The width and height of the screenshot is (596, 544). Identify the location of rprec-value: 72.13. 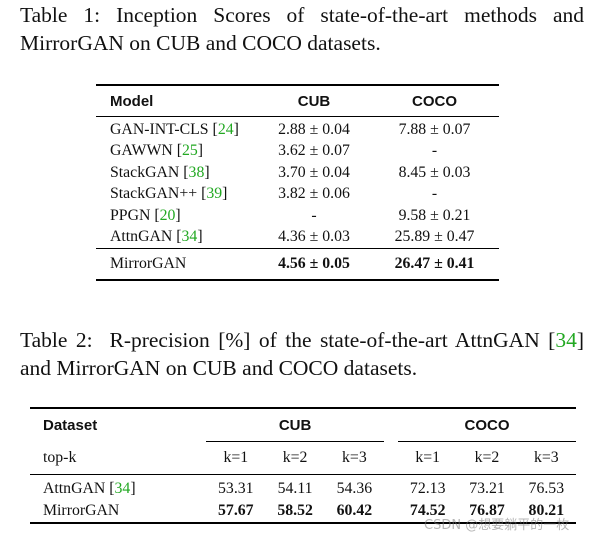
(427, 488).